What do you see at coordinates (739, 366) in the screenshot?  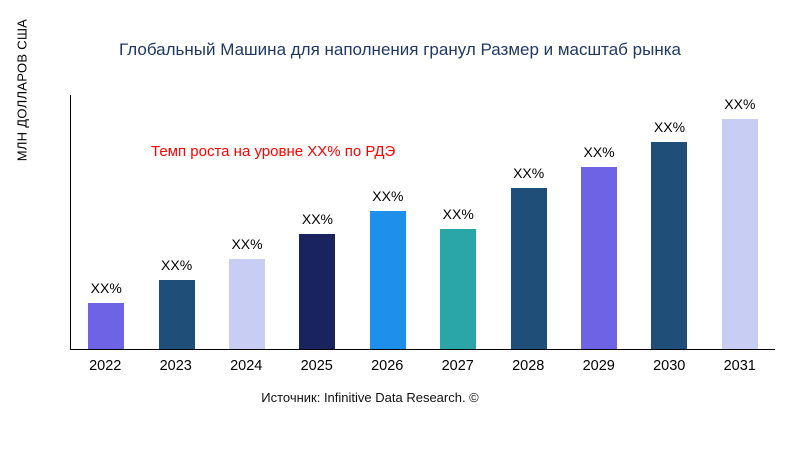 I see `x-tick-label: 2031` at bounding box center [739, 366].